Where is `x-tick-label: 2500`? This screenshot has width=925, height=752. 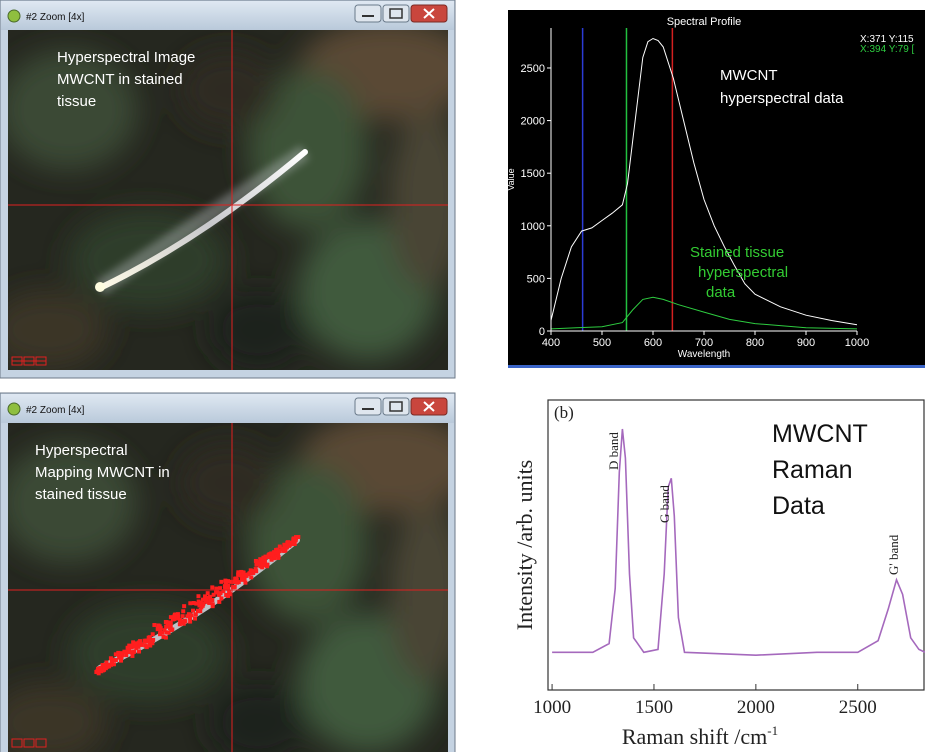 x-tick-label: 2500 is located at coordinates (858, 707).